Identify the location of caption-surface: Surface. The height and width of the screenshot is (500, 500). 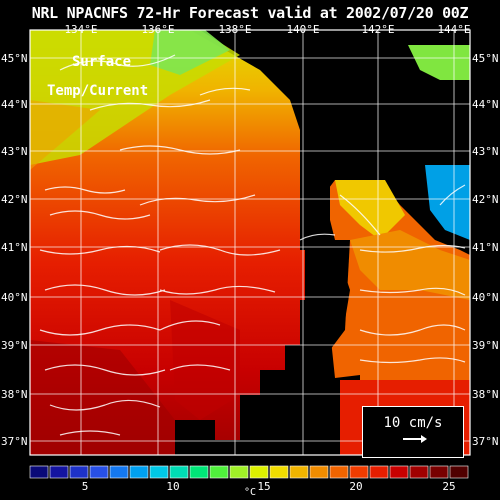
(102, 62).